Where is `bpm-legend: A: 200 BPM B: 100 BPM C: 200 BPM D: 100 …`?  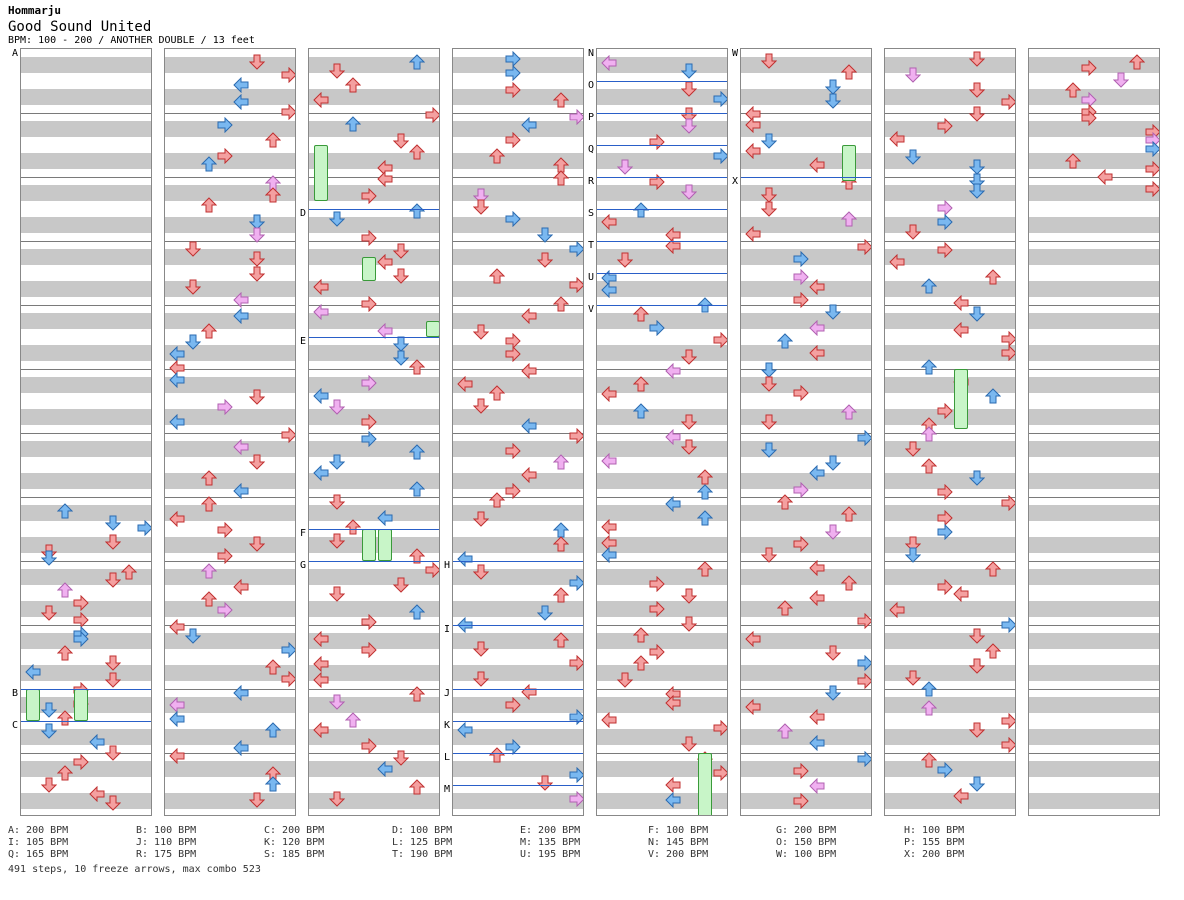
bpm-legend: A: 200 BPM B: 100 BPM C: 200 BPM D: 100 … is located at coordinates (593, 843).